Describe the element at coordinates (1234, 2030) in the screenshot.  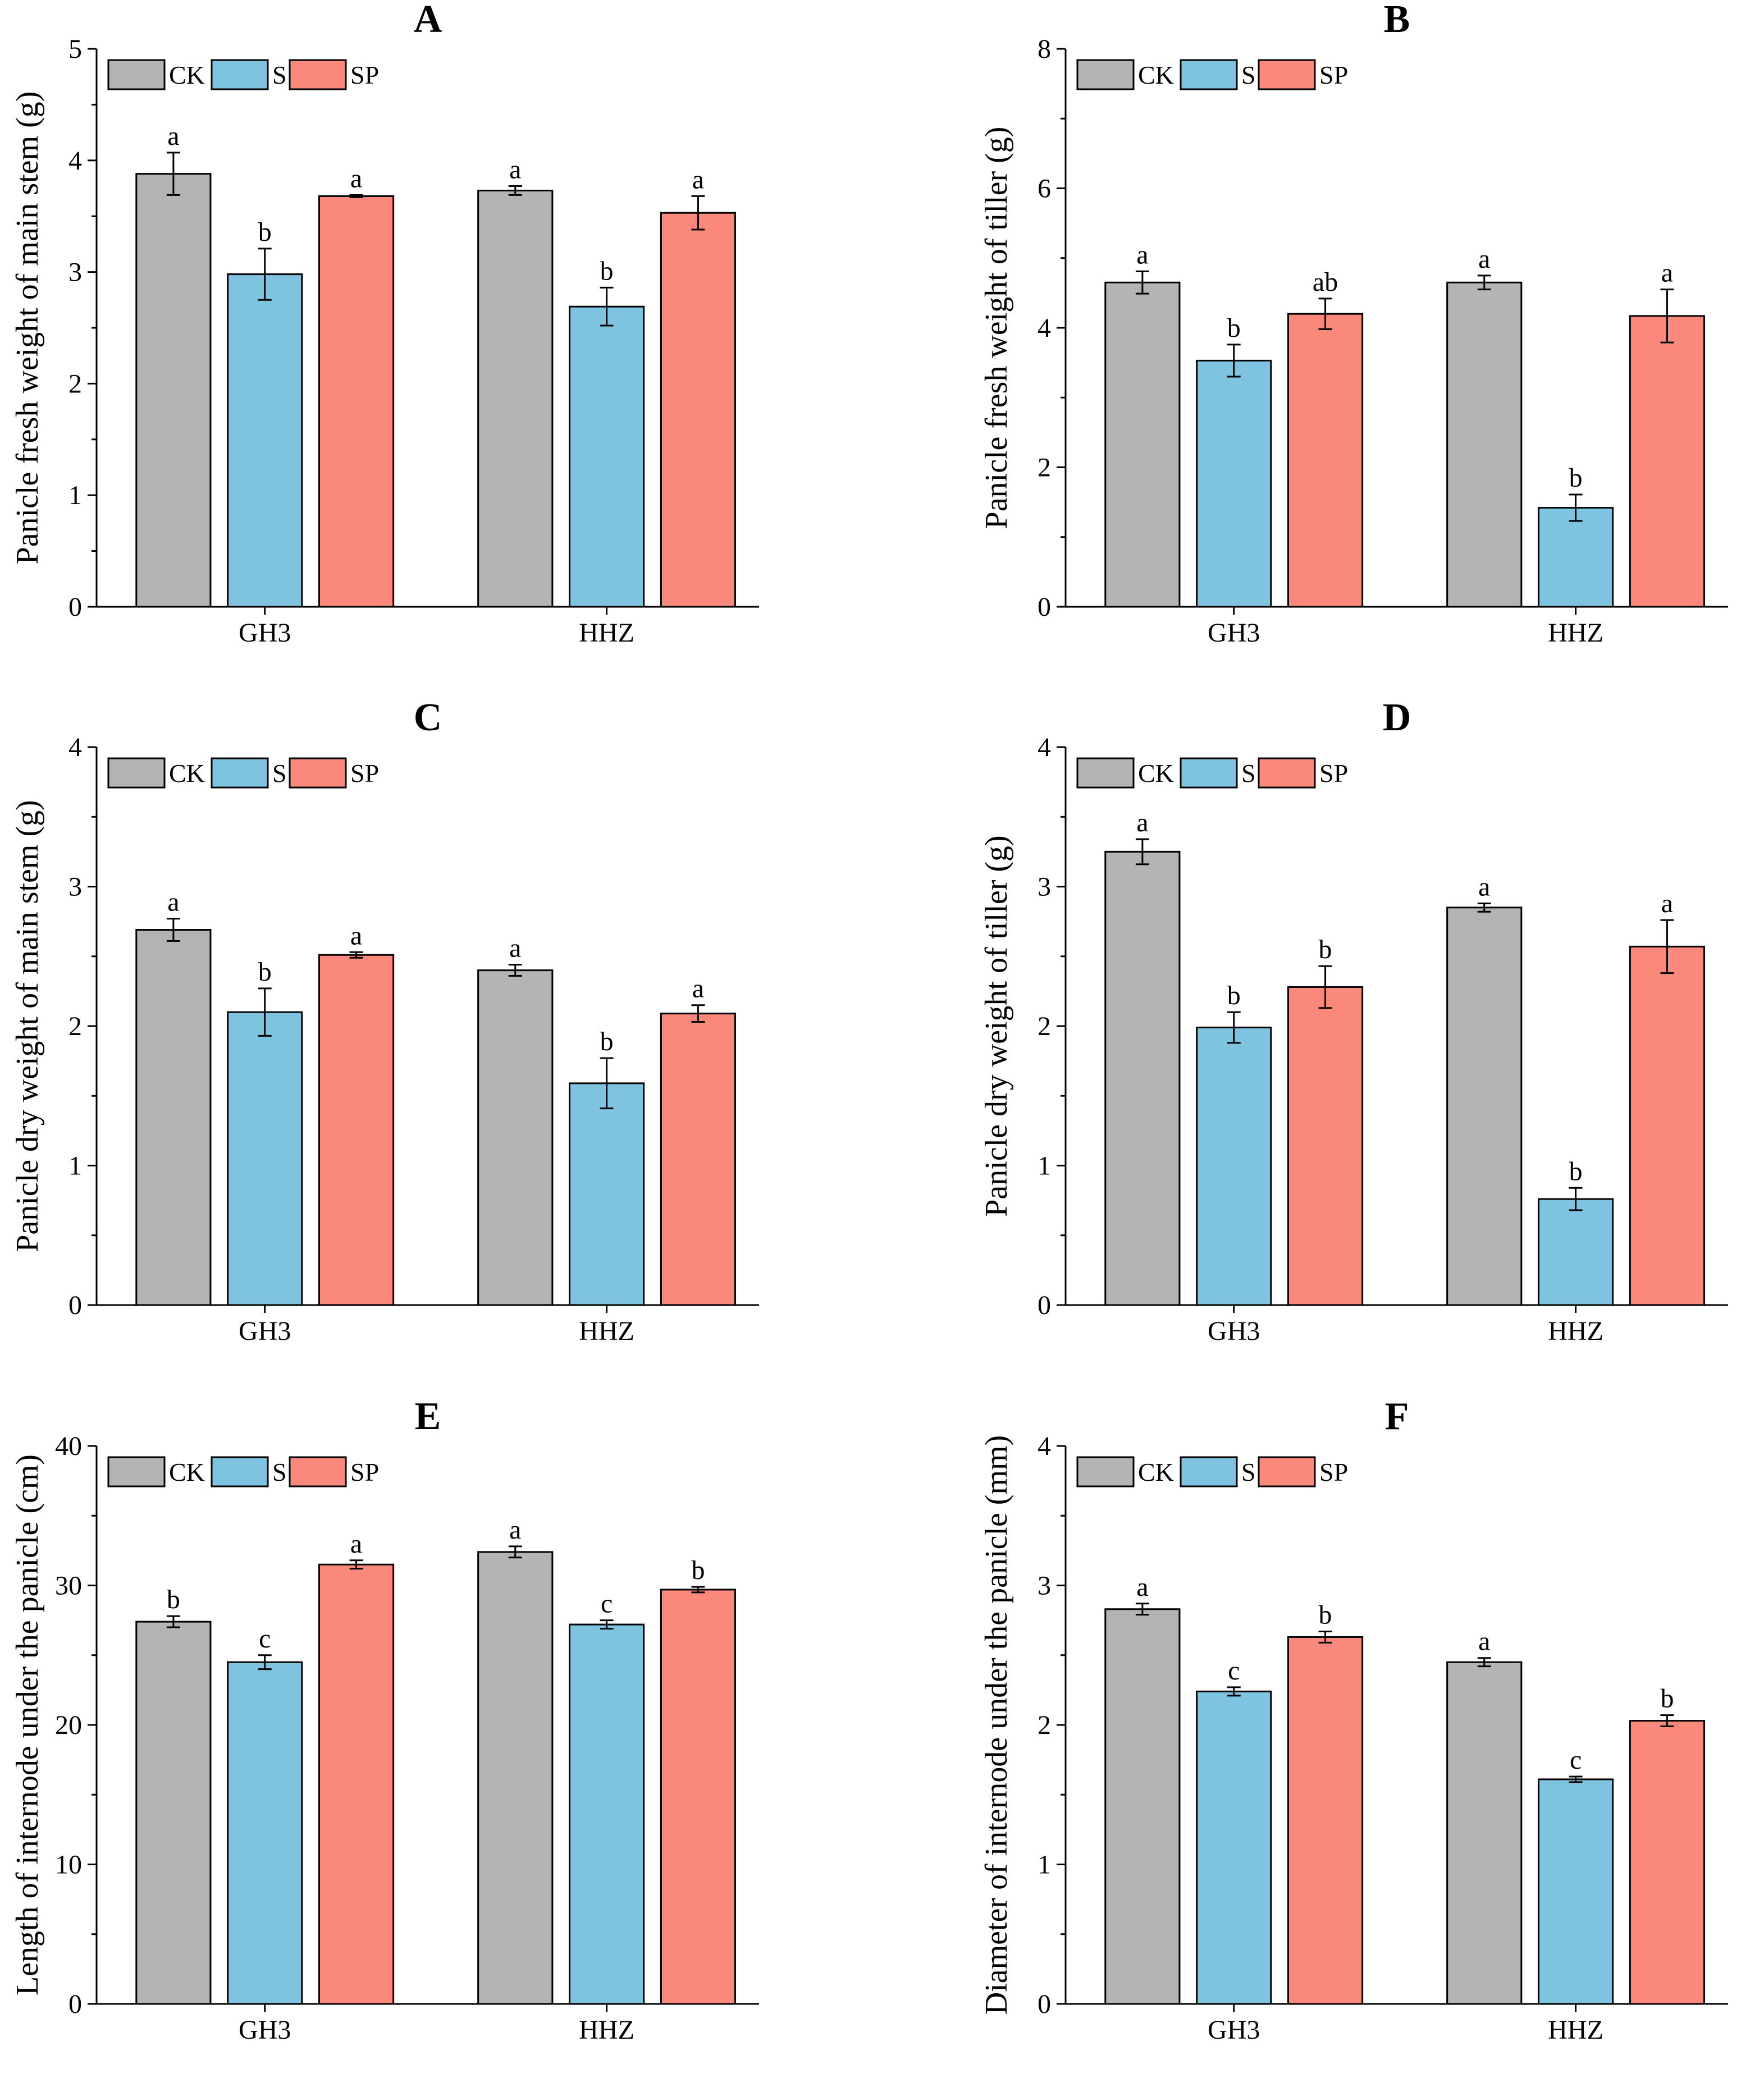
I see `x-tick-label: GH3` at that location.